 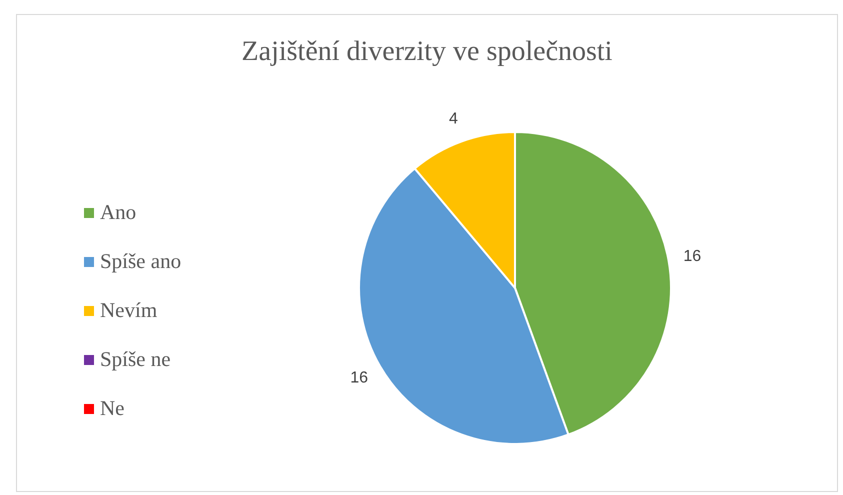 What do you see at coordinates (427, 52) in the screenshot?
I see `chart-title: Zajištění diverzity ve společnosti` at bounding box center [427, 52].